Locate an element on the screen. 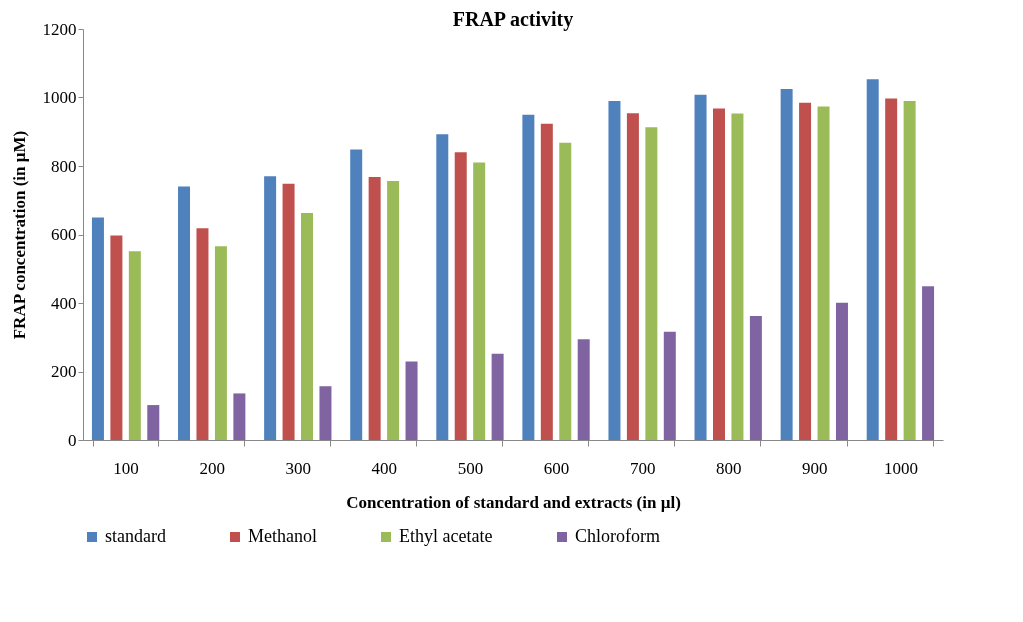  legend-label: Chloroform is located at coordinates (617, 536).